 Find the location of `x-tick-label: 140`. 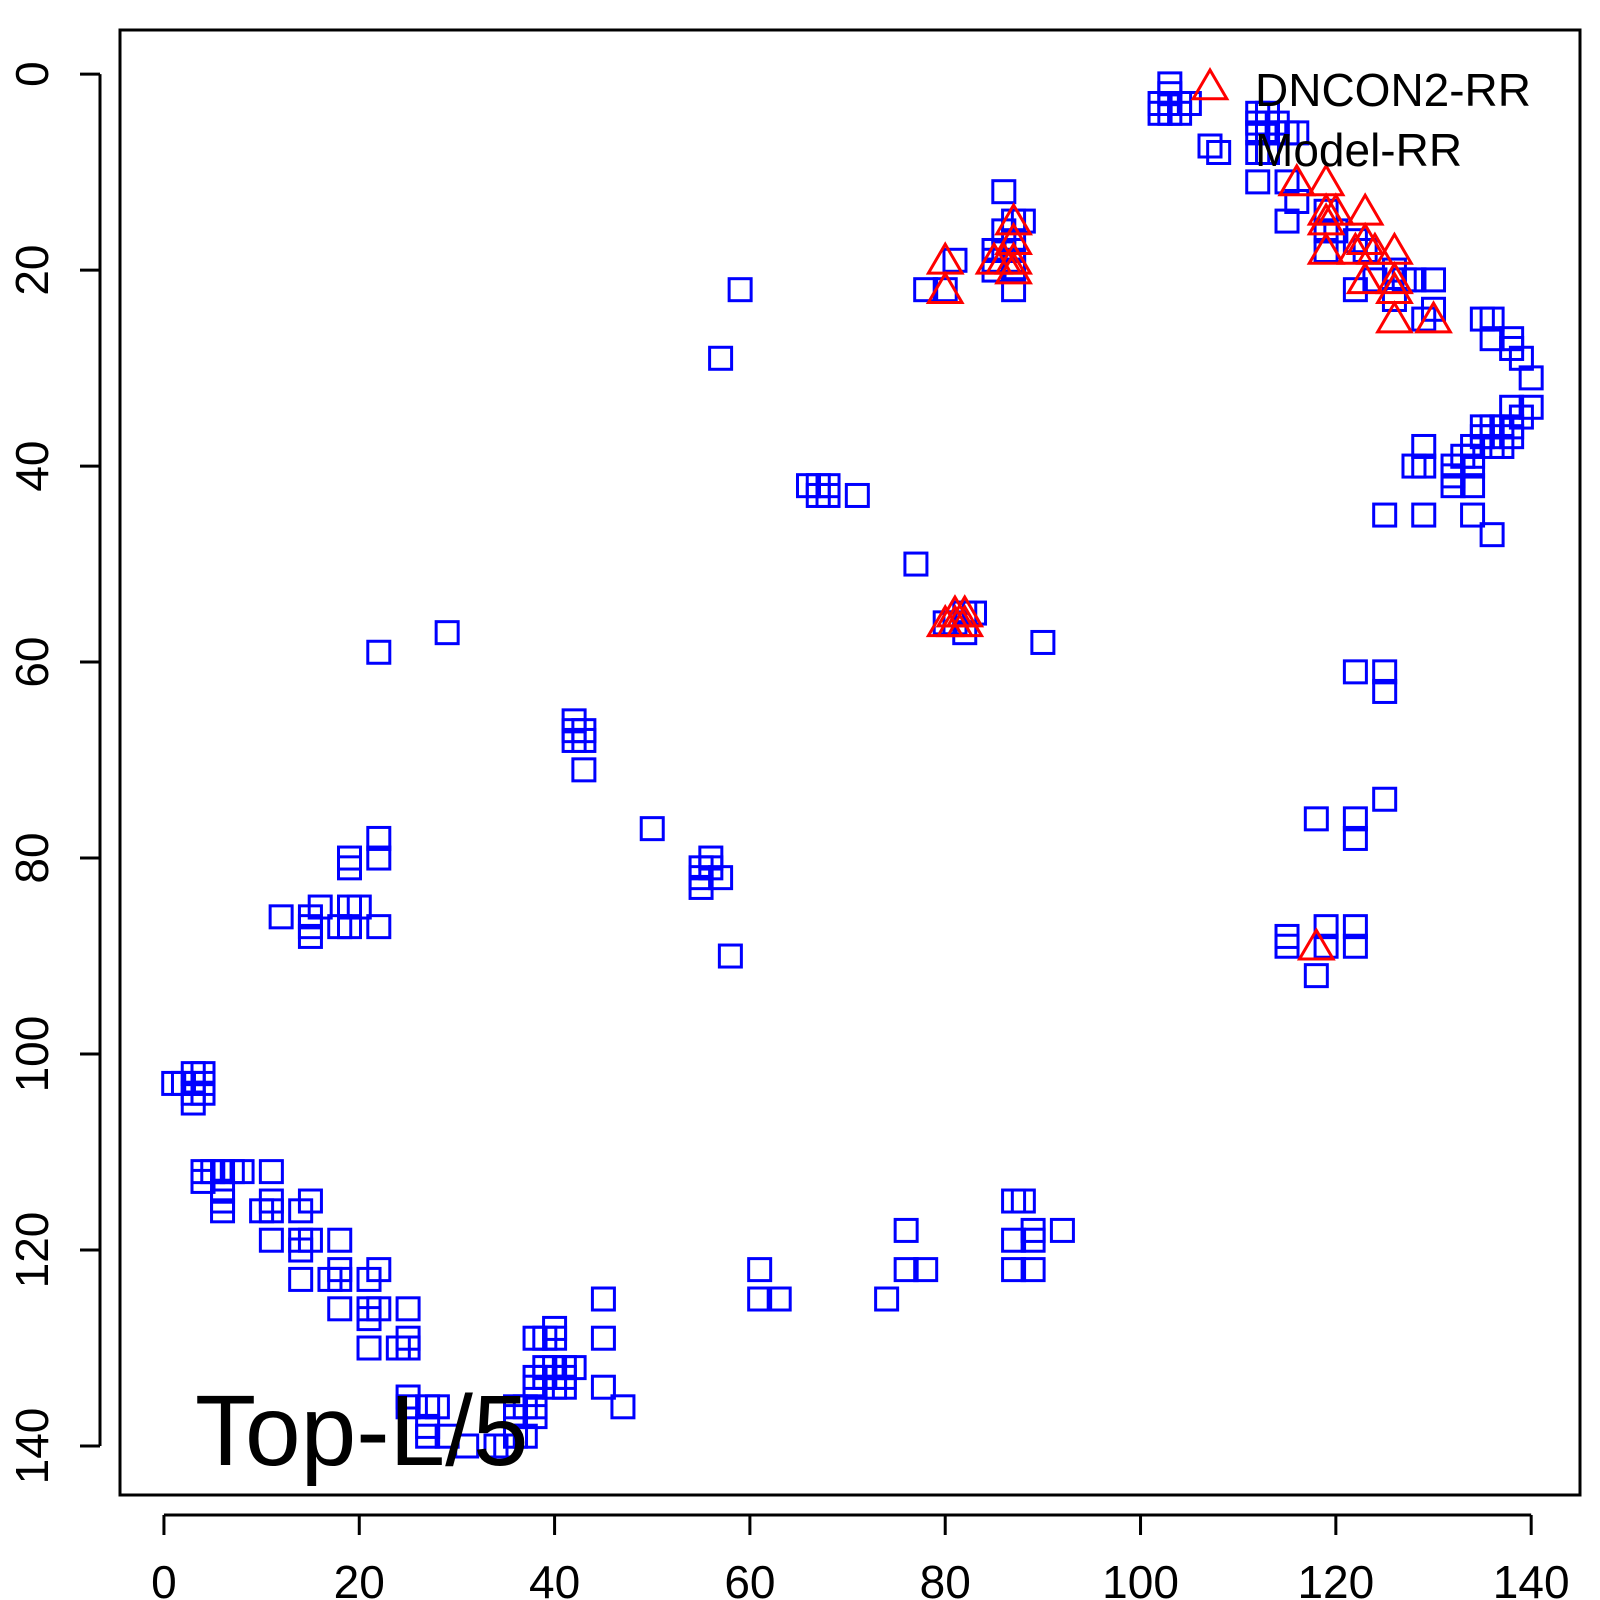

x-tick-label: 140 is located at coordinates (1531, 1578).